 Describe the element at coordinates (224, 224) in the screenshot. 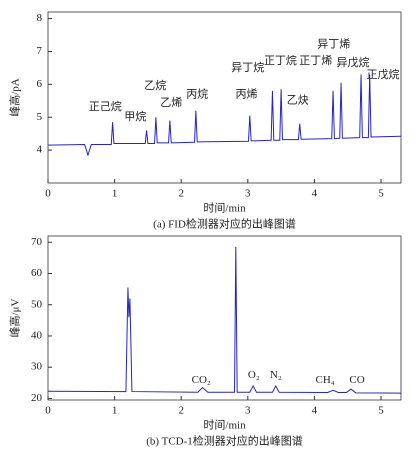

I see `caption: (a) FID检测器对应的出峰图谱` at that location.